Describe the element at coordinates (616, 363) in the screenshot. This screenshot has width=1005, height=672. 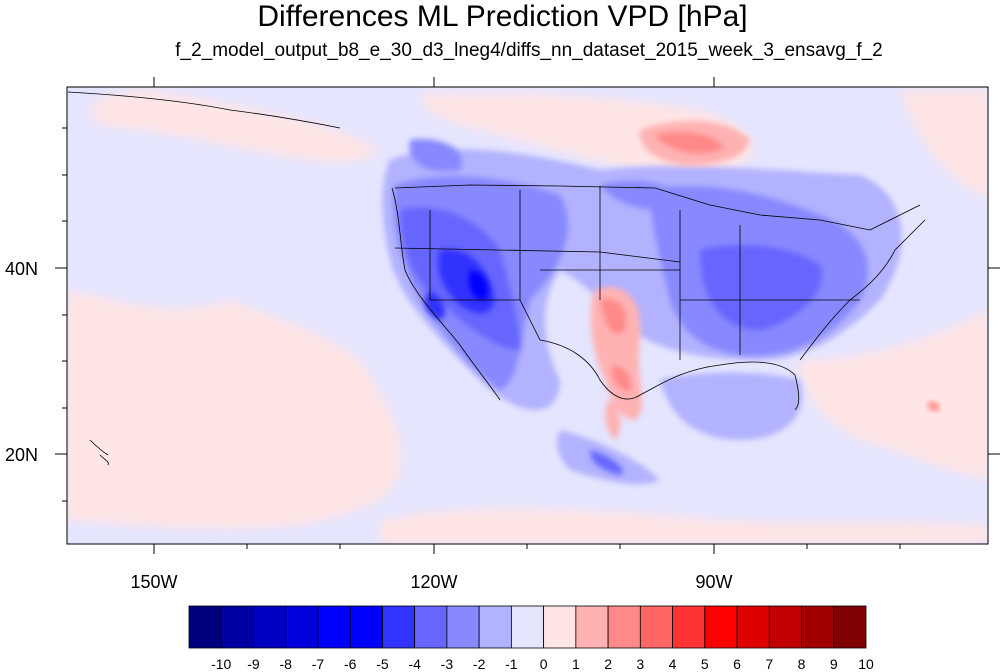
I see `texas-positive` at that location.